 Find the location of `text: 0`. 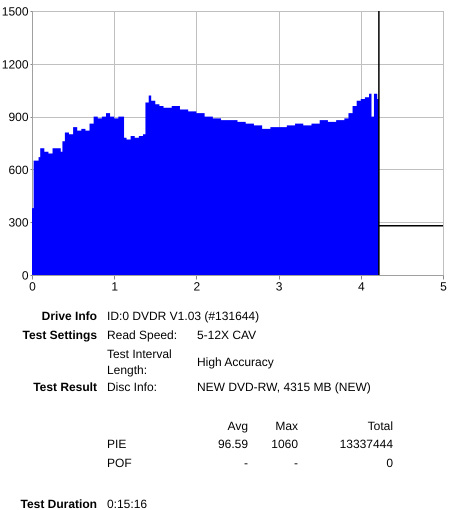

text: 0 is located at coordinates (390, 463).